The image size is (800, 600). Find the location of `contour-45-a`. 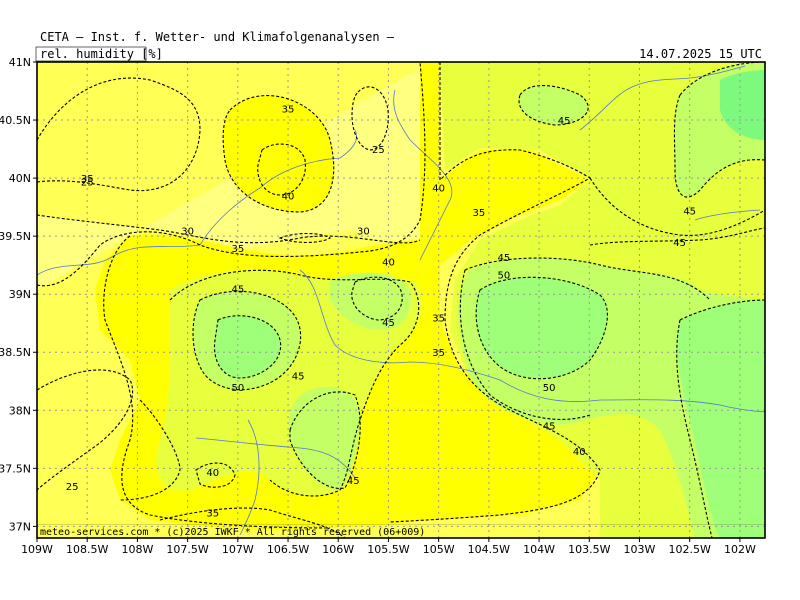

contour-45-a is located at coordinates (247, 340).